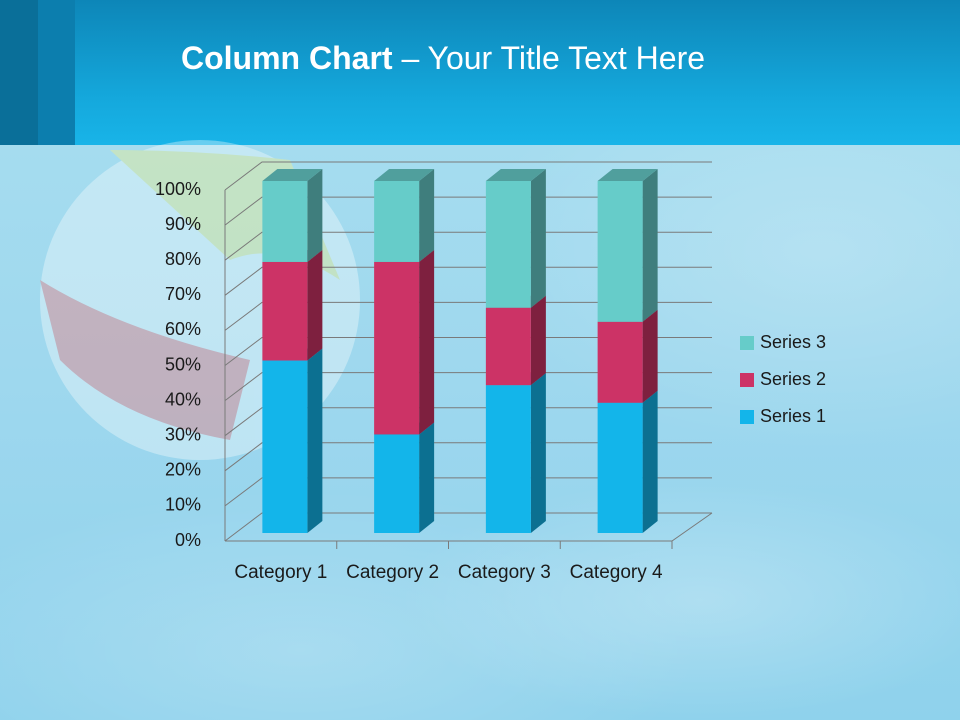 Image resolution: width=960 pixels, height=720 pixels. Describe the element at coordinates (393, 572) in the screenshot. I see `x-tick-label: Category 2` at that location.